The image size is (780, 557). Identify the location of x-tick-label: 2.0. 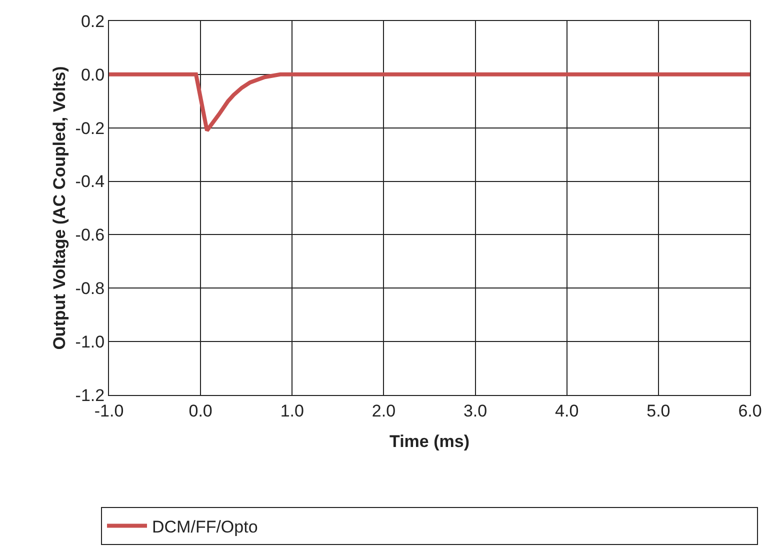
(384, 410).